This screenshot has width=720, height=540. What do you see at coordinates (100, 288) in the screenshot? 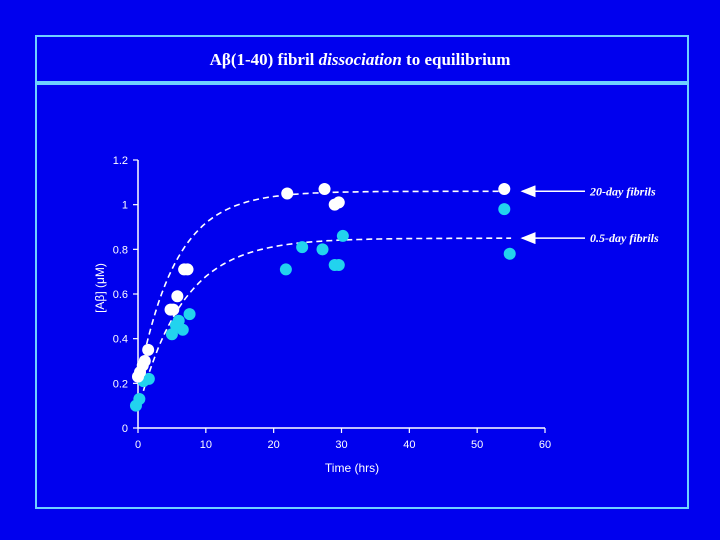
I see `y-axis-title: [Aβ] (μM)` at bounding box center [100, 288].